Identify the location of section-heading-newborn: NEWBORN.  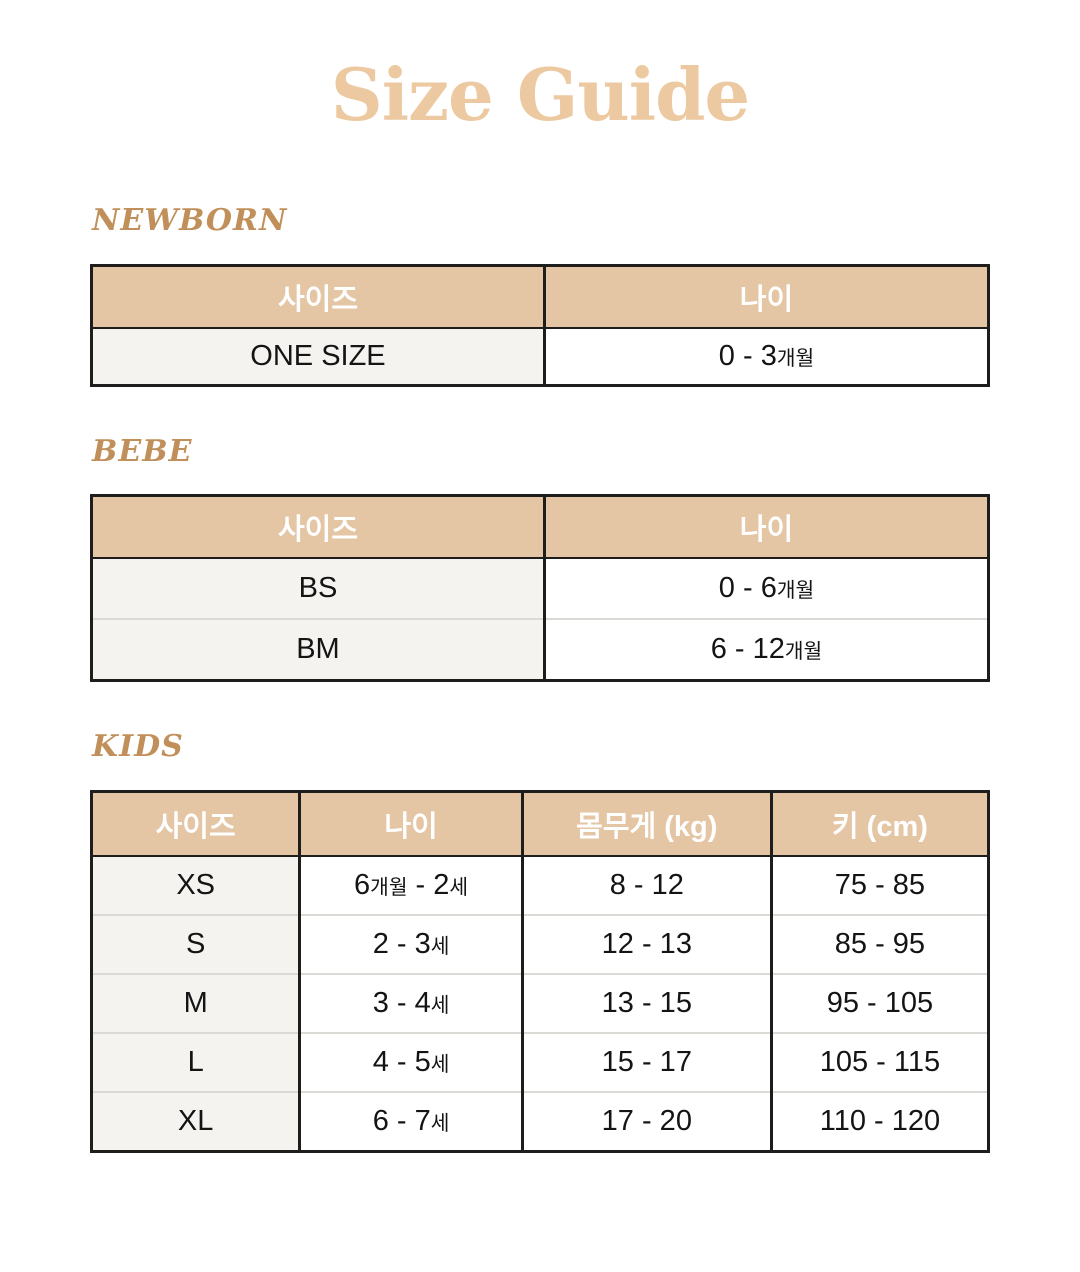
(190, 220).